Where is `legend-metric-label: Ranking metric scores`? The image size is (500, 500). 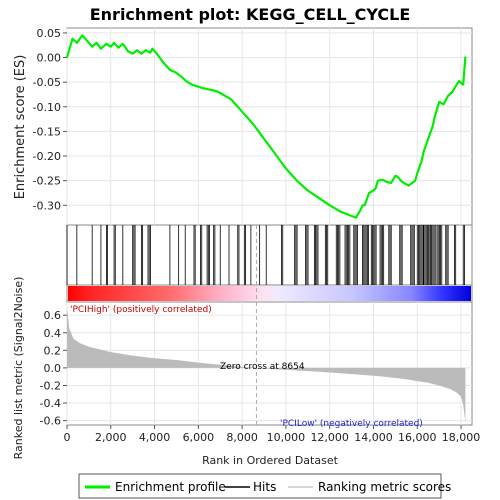
legend-metric-label: Ranking metric scores is located at coordinates (384, 487).